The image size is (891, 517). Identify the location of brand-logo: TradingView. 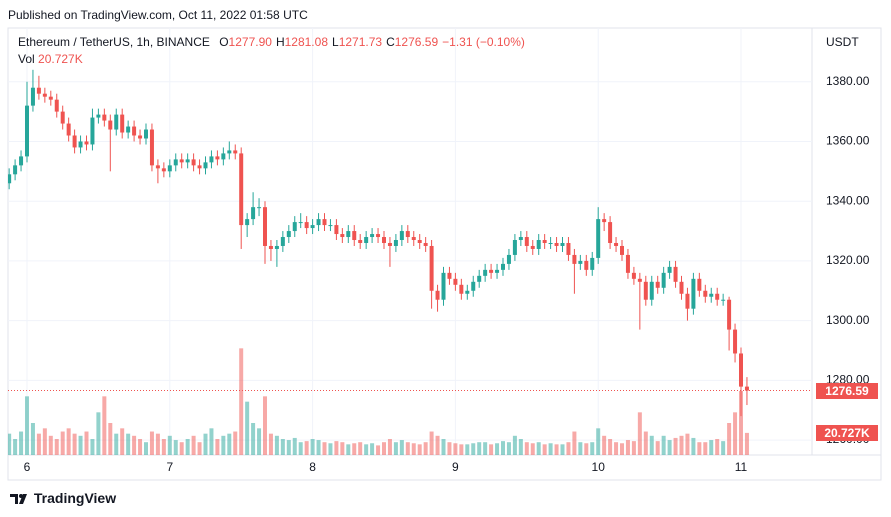
(63, 498).